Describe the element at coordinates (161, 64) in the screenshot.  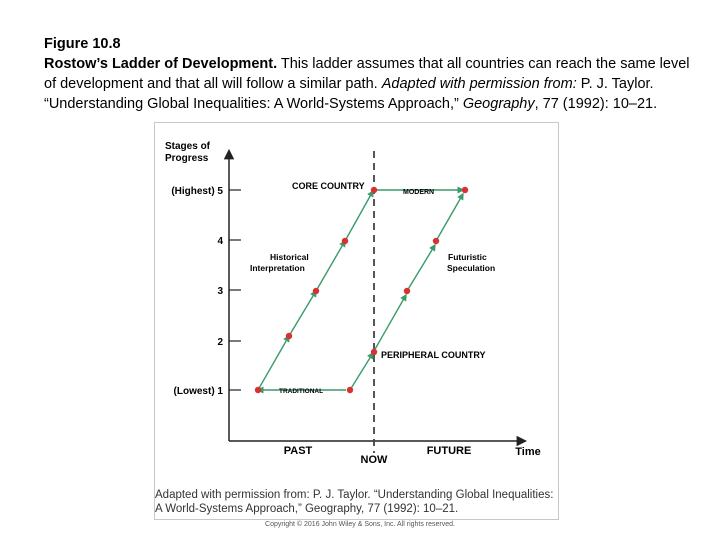
I see `figure-title: Rostow’s Ladder of Development.` at that location.